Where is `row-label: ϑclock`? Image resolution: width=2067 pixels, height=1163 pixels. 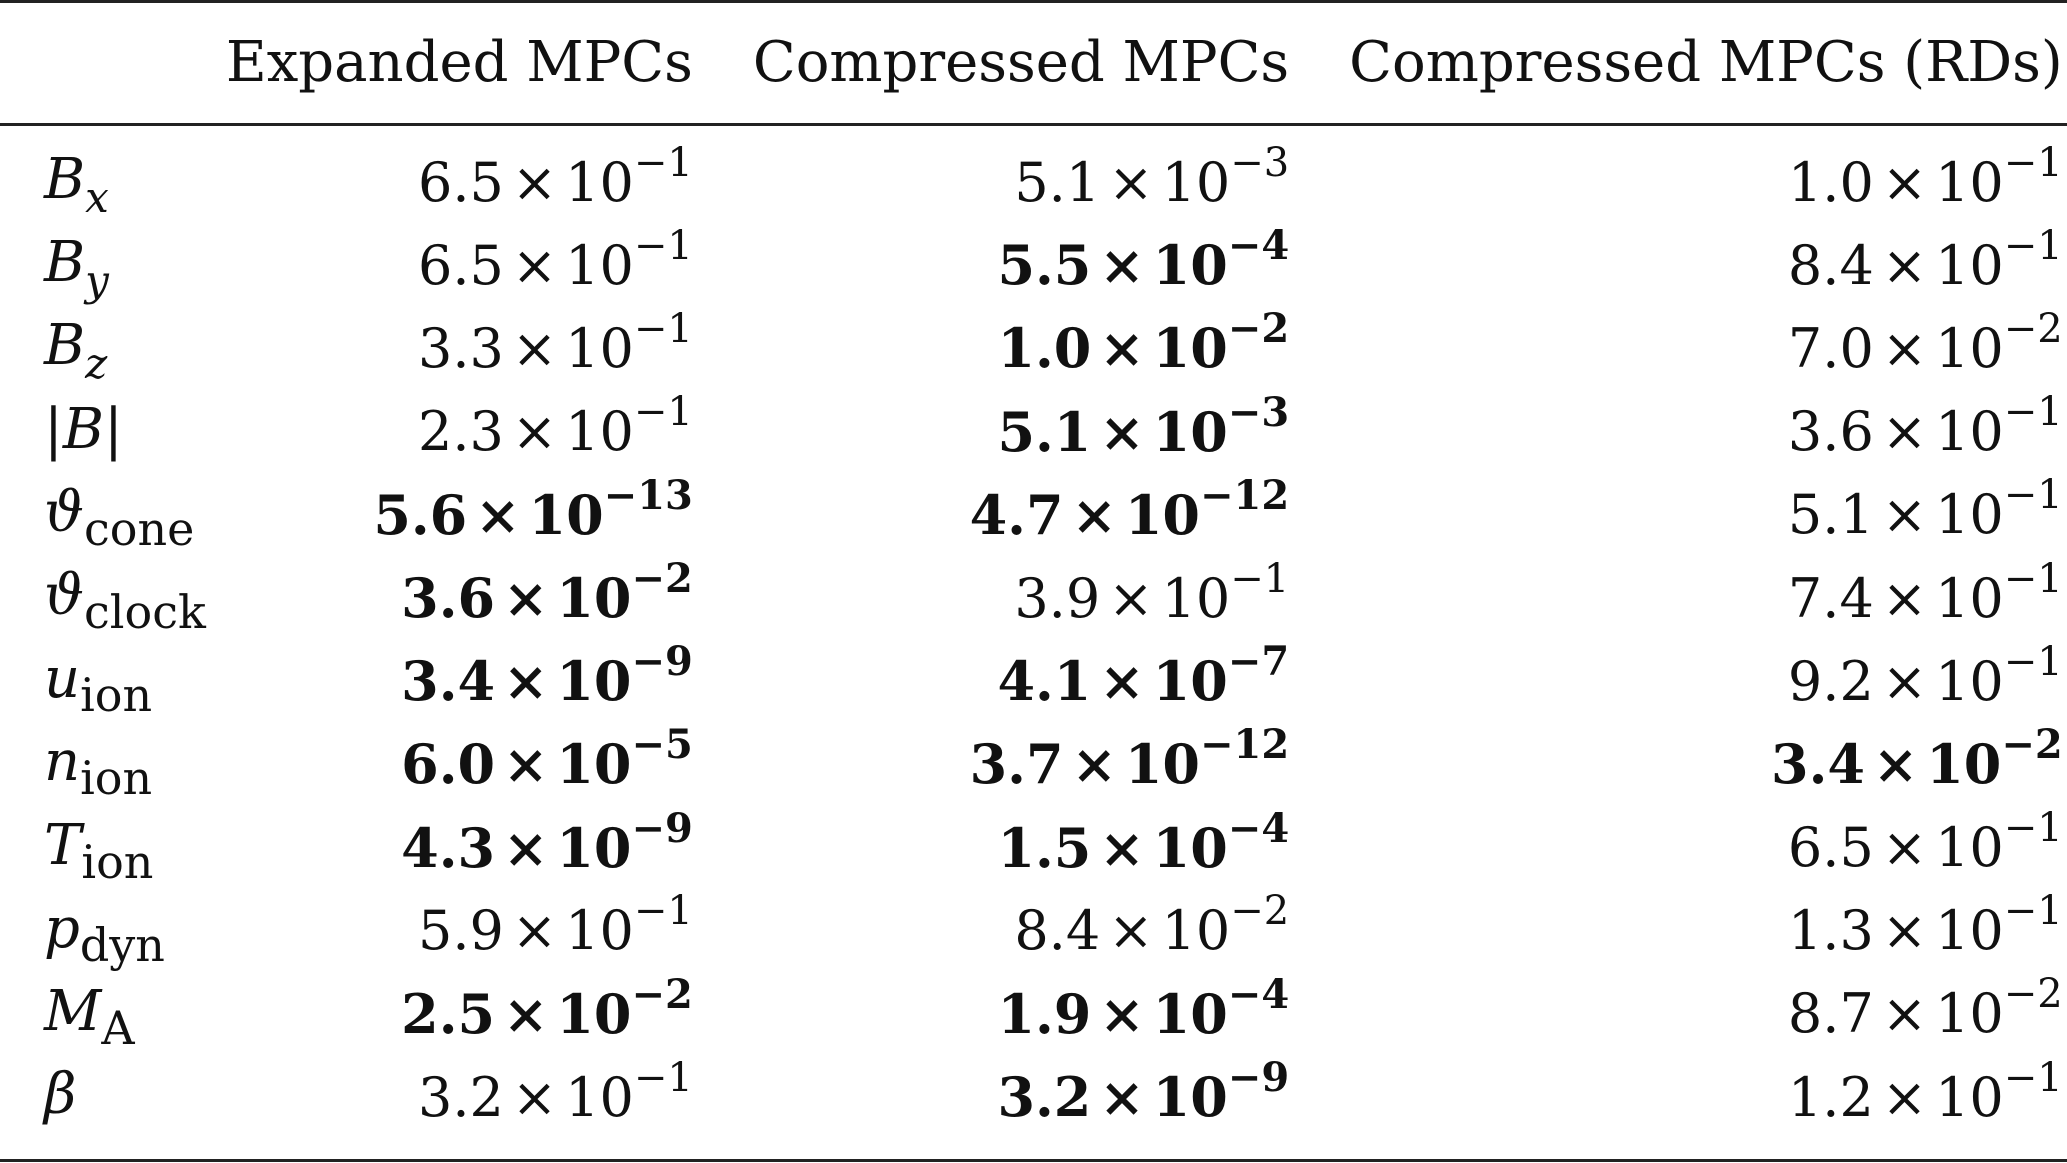 row-label: ϑclock is located at coordinates (103, 596).